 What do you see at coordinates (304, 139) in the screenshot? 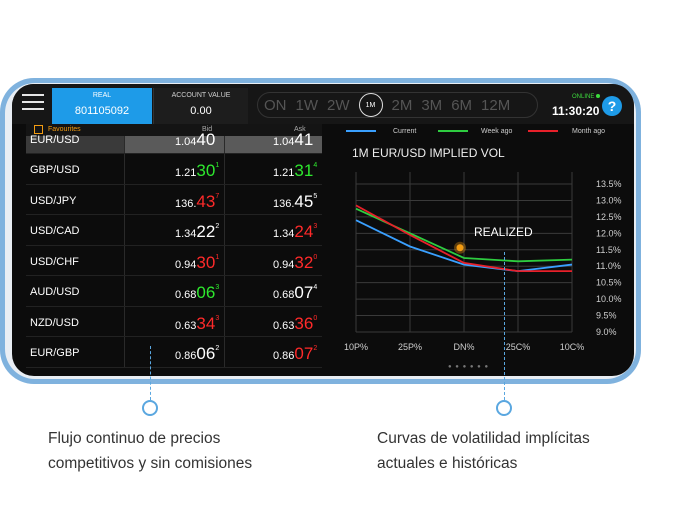
I see `ask-price-pips: 41` at bounding box center [304, 139].